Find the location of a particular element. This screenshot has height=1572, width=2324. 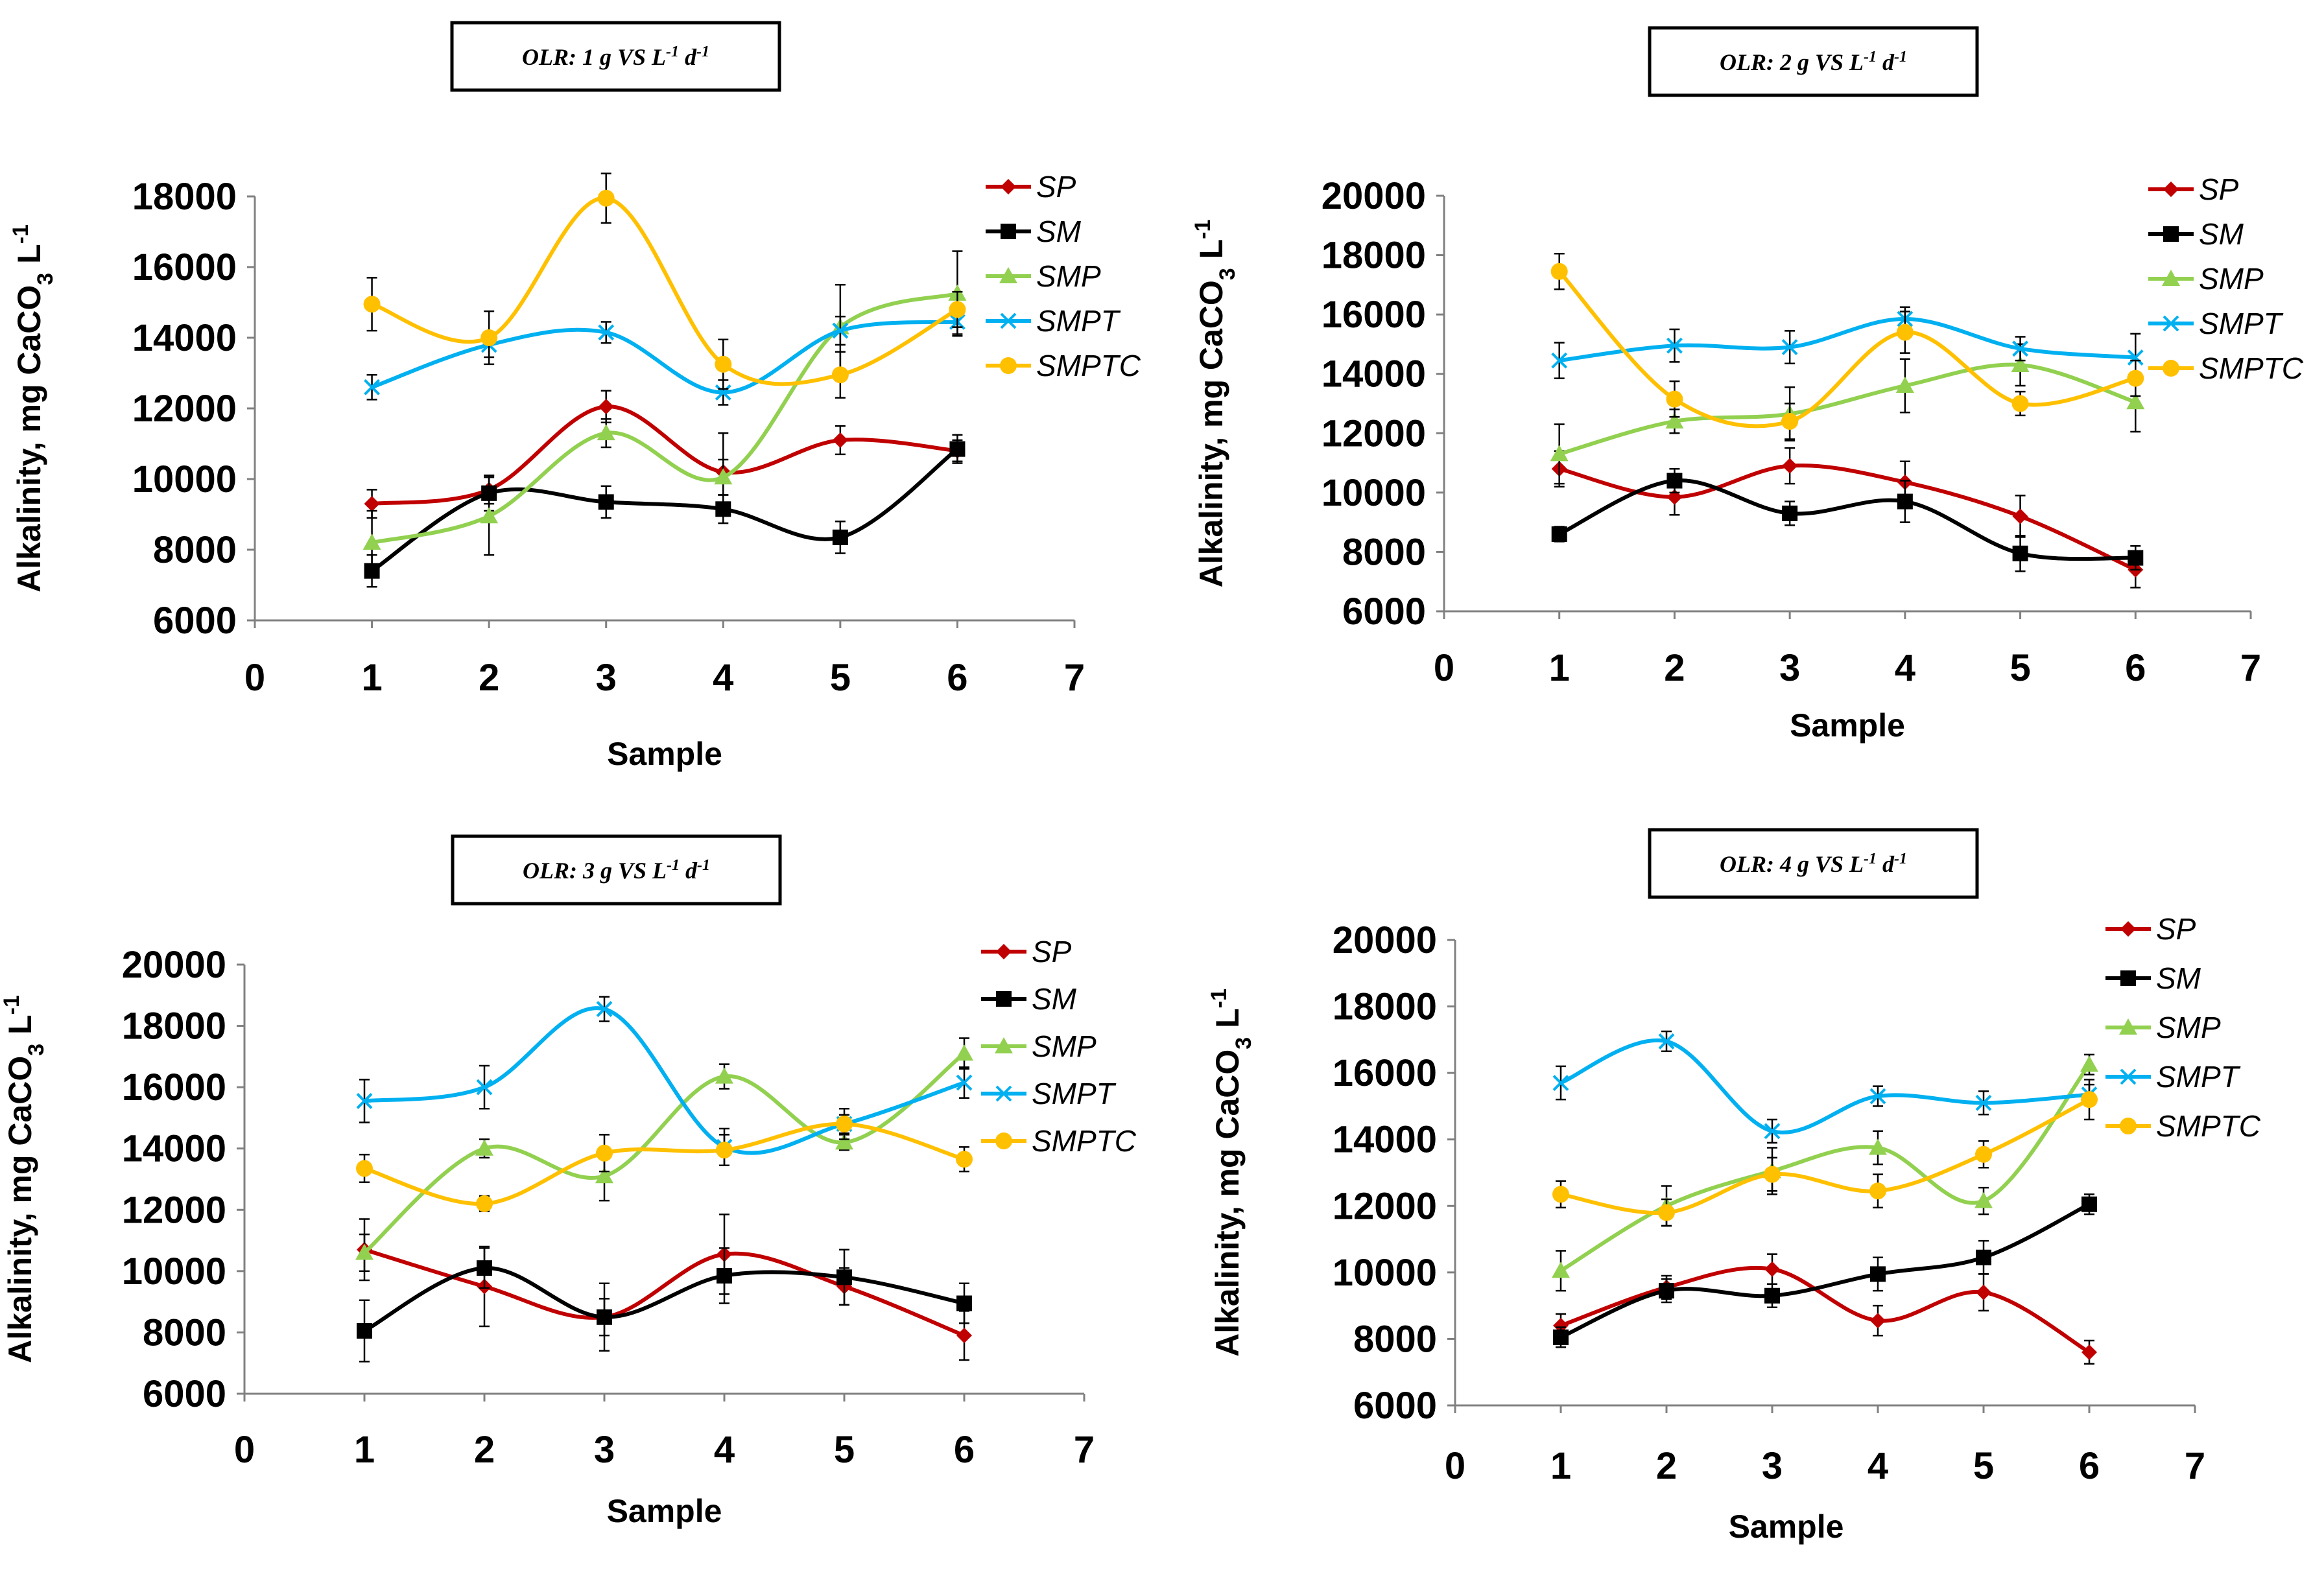

series-sm is located at coordinates (665, 1305).